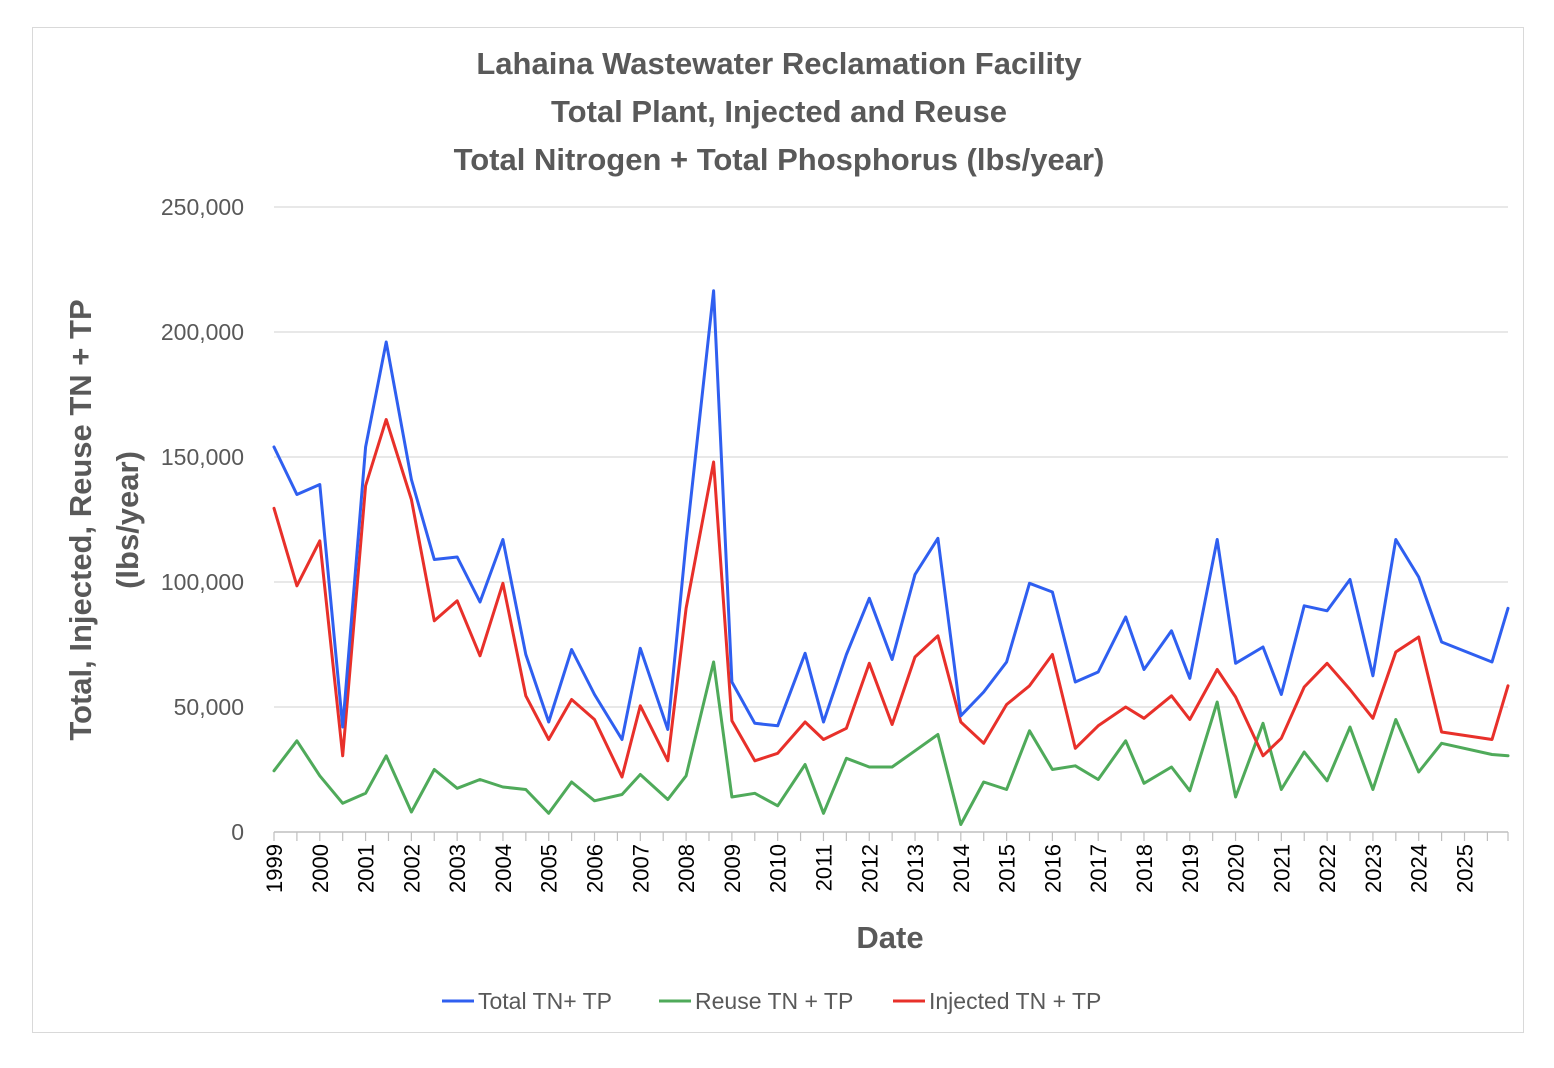 This screenshot has height=1068, width=1554. Describe the element at coordinates (1281, 868) in the screenshot. I see `x-tick-label: 2021` at that location.